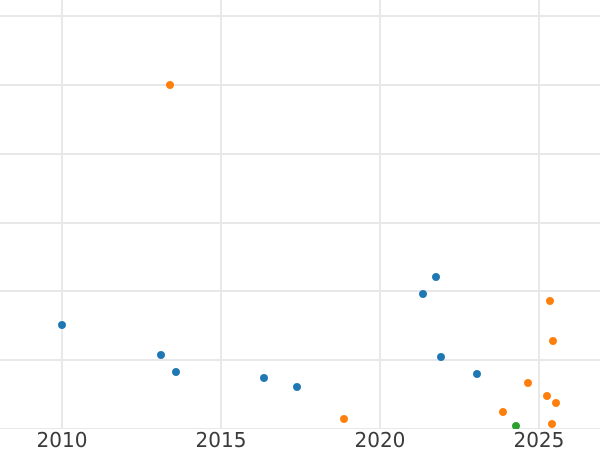  Describe the element at coordinates (515, 425) in the screenshot. I see `data-point-series-green` at that location.